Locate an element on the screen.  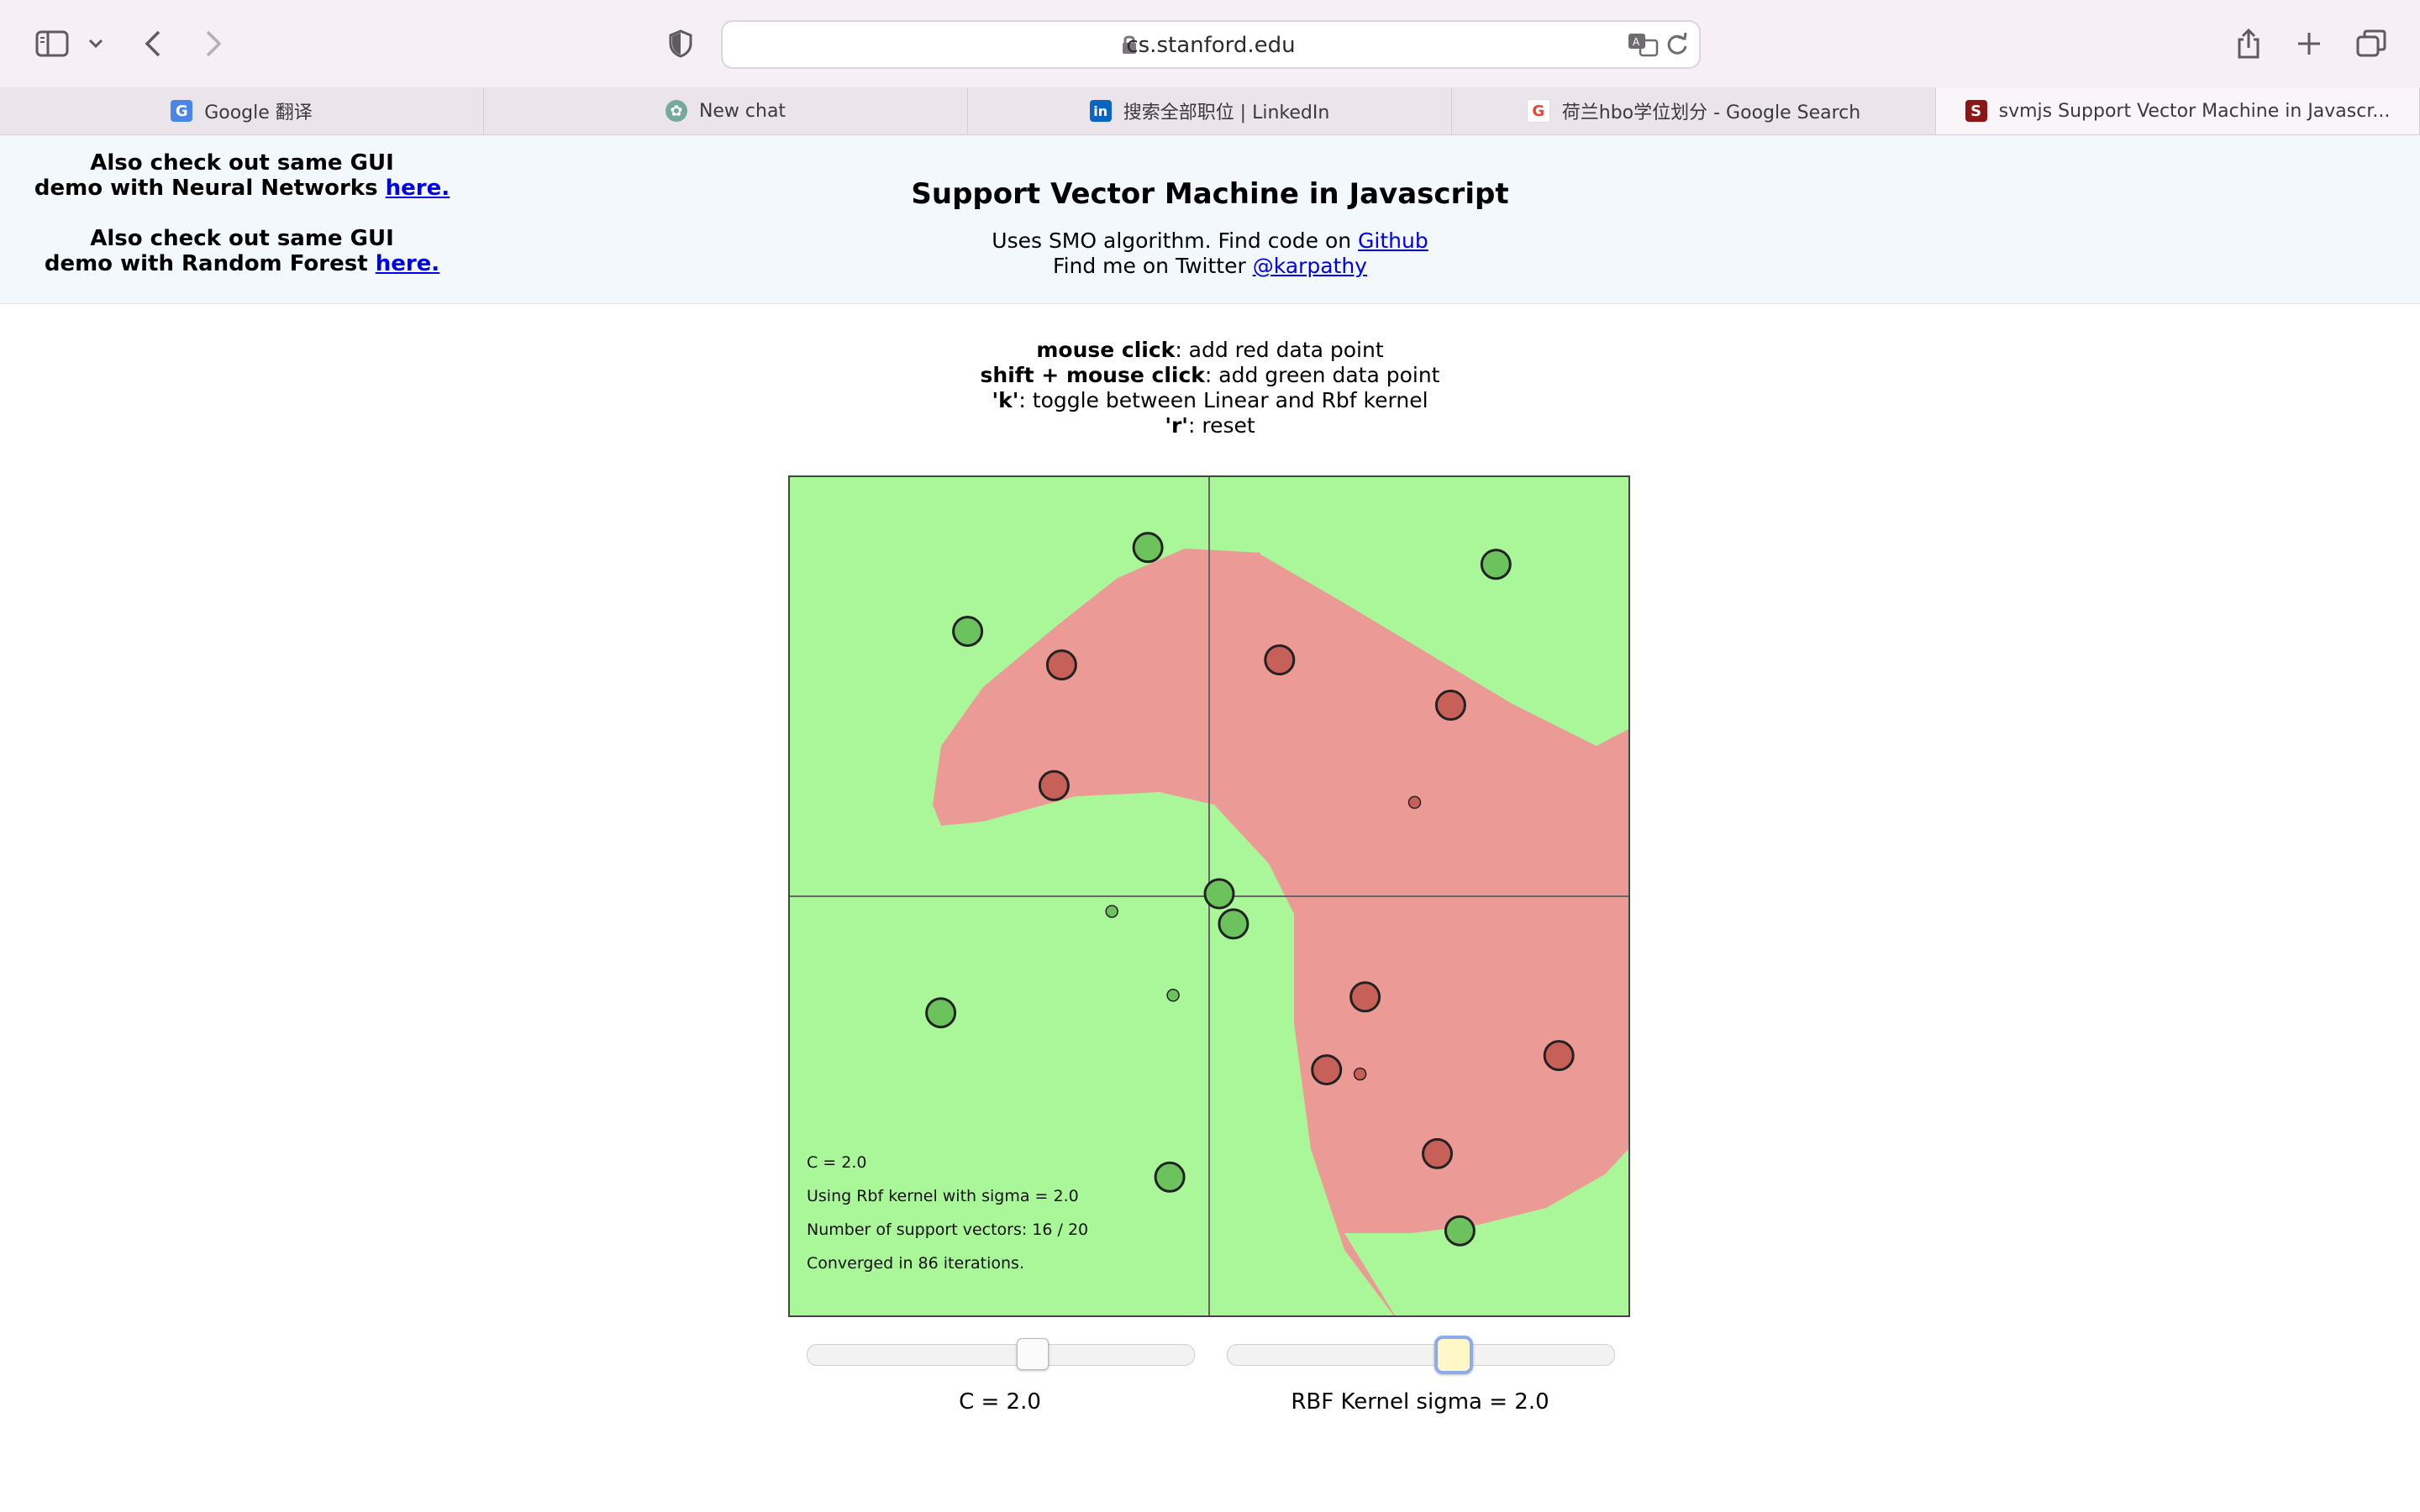
tab-label: Google 翻译 is located at coordinates (258, 112).